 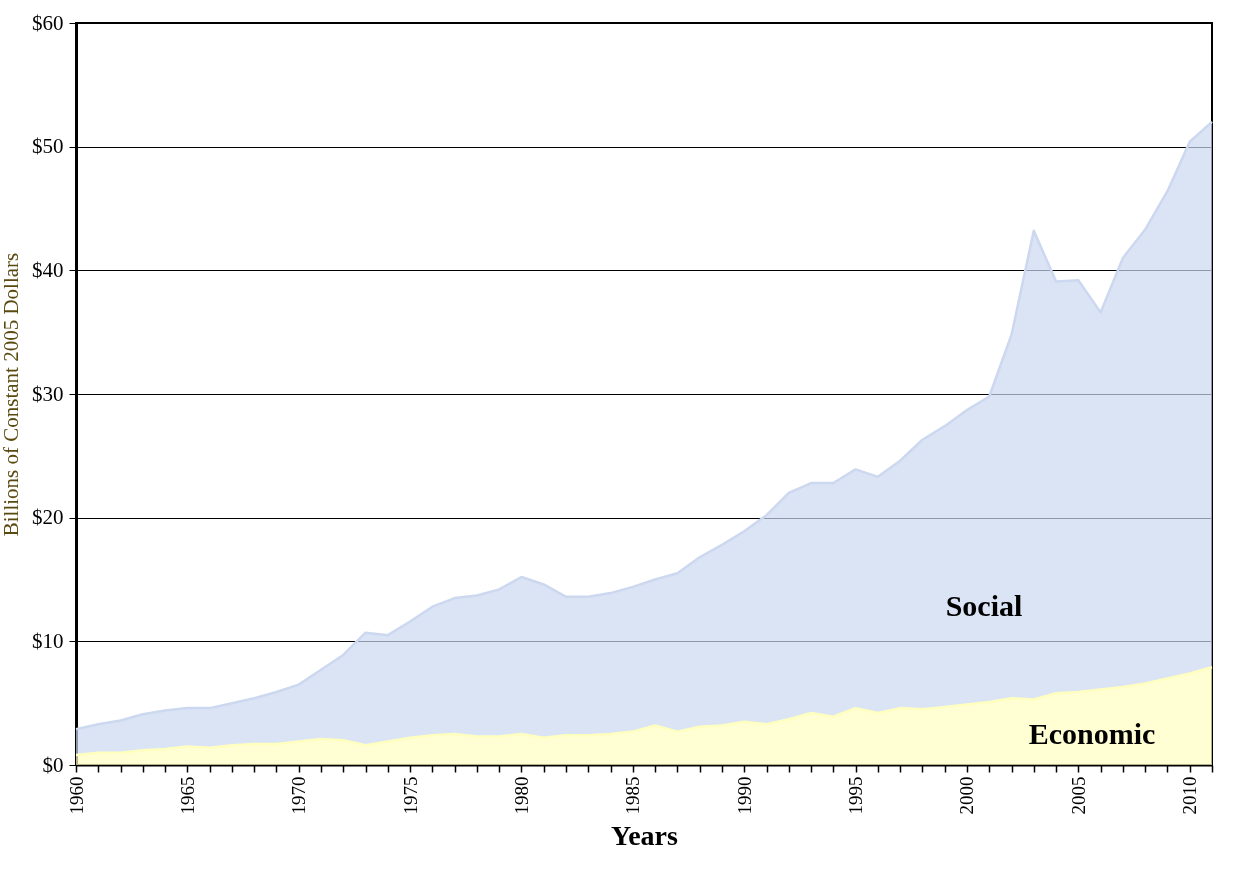 What do you see at coordinates (48, 640) in the screenshot?
I see `y-tick-label: $10` at bounding box center [48, 640].